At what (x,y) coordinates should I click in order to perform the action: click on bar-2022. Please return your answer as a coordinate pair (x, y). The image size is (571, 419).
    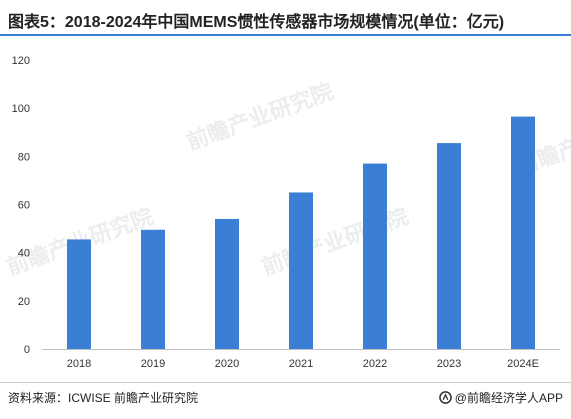
    Looking at the image, I should click on (375, 256).